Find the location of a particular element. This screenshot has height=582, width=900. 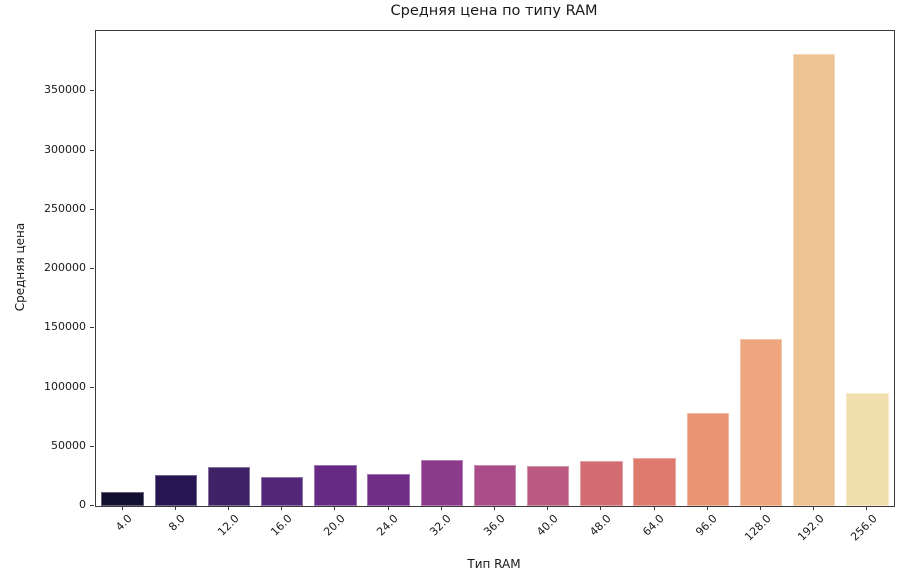

y-tick-label: 150000 is located at coordinates (65, 327).